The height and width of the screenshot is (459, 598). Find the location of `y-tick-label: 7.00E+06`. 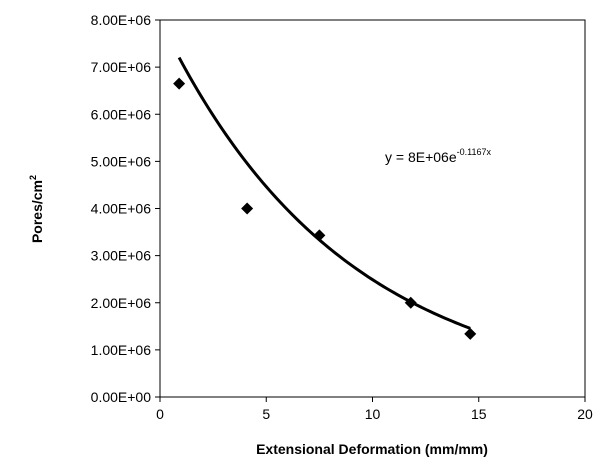

y-tick-label: 7.00E+06 is located at coordinates (121, 67).